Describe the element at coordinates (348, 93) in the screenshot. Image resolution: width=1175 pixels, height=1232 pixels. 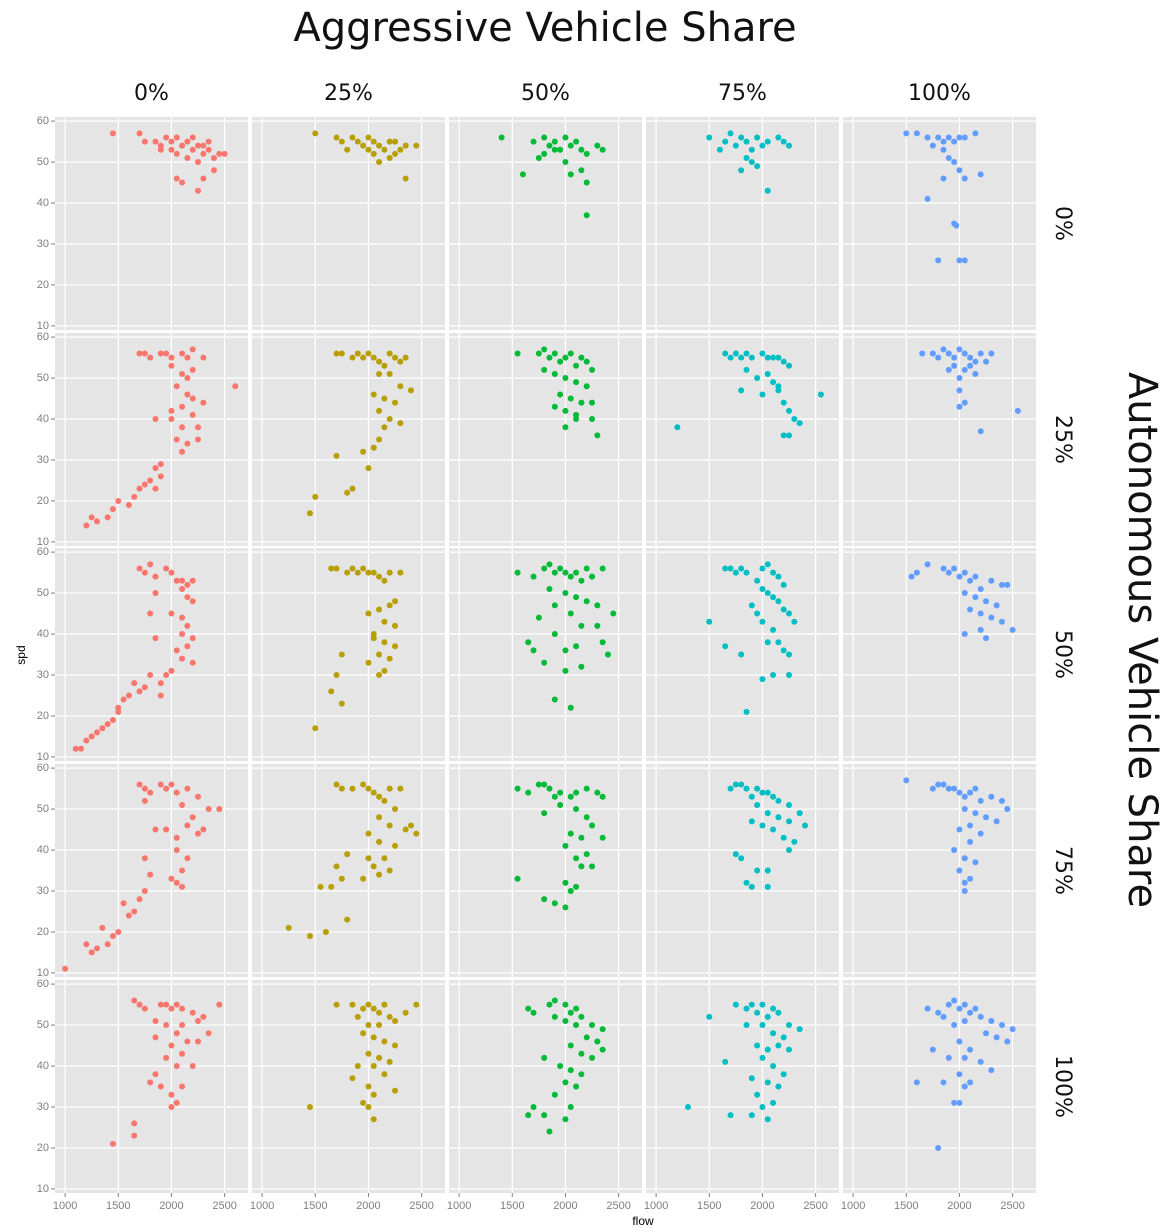
I see `column-label: 25%` at that location.